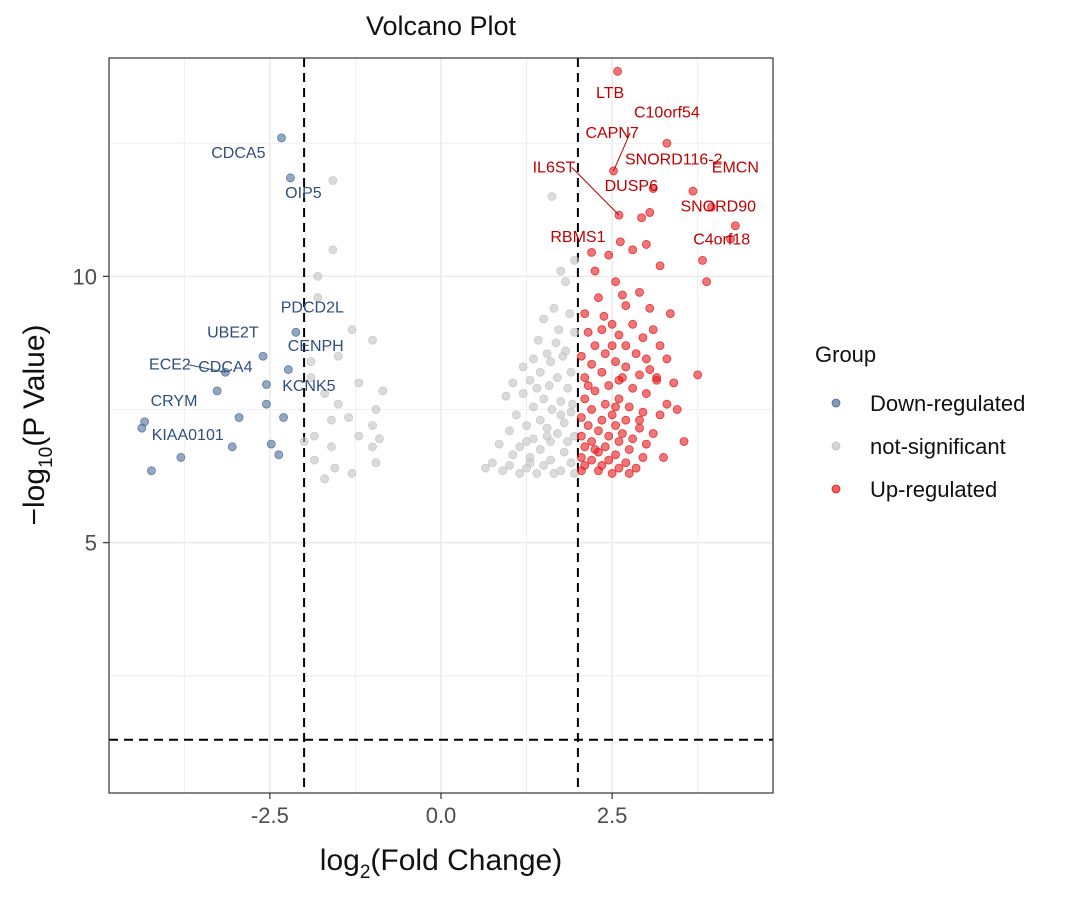 The height and width of the screenshot is (900, 1081). Describe the element at coordinates (631, 186) in the screenshot. I see `gene-label: DUSP6` at that location.